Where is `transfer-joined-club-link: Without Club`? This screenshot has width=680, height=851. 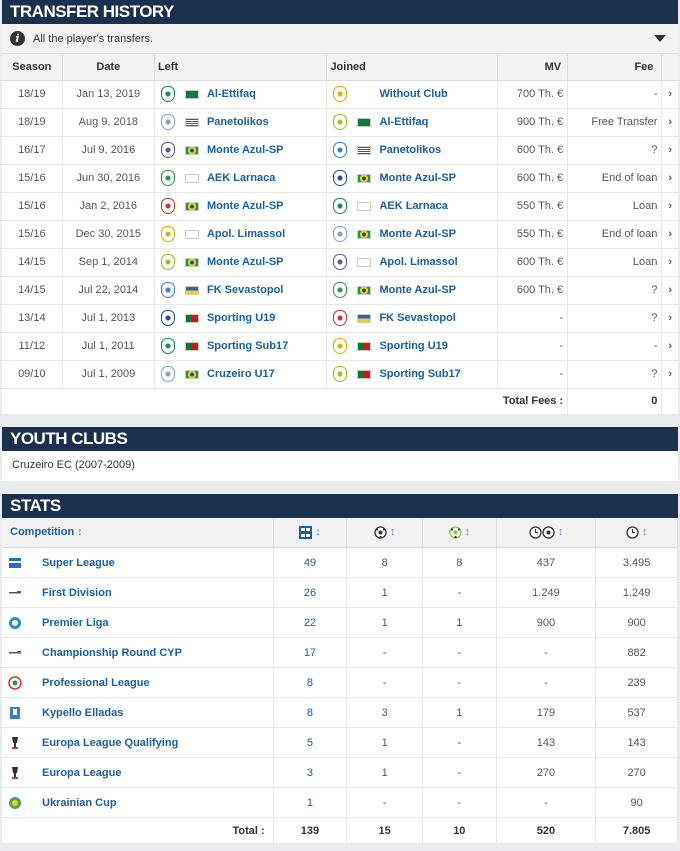
transfer-joined-club-link: Without Club is located at coordinates (413, 94).